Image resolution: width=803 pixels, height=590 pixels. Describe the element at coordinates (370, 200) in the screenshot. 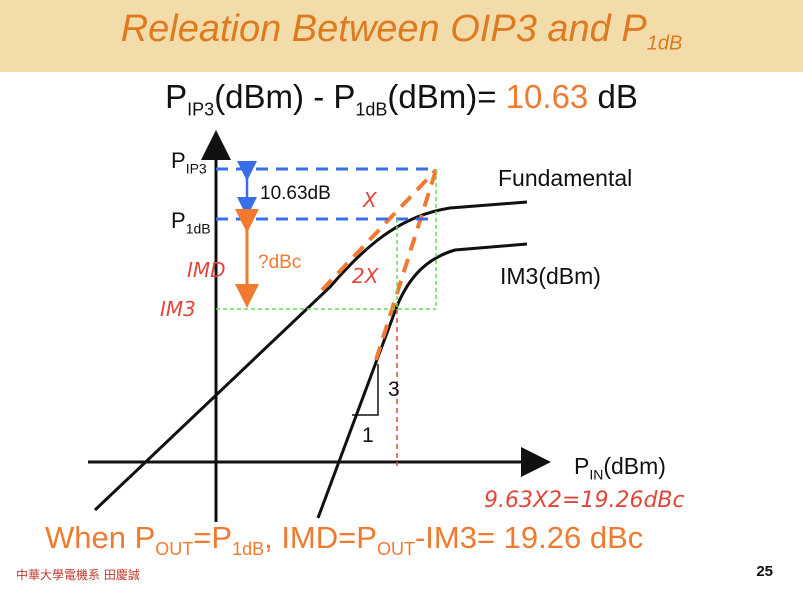

I see `x-mark: X` at that location.